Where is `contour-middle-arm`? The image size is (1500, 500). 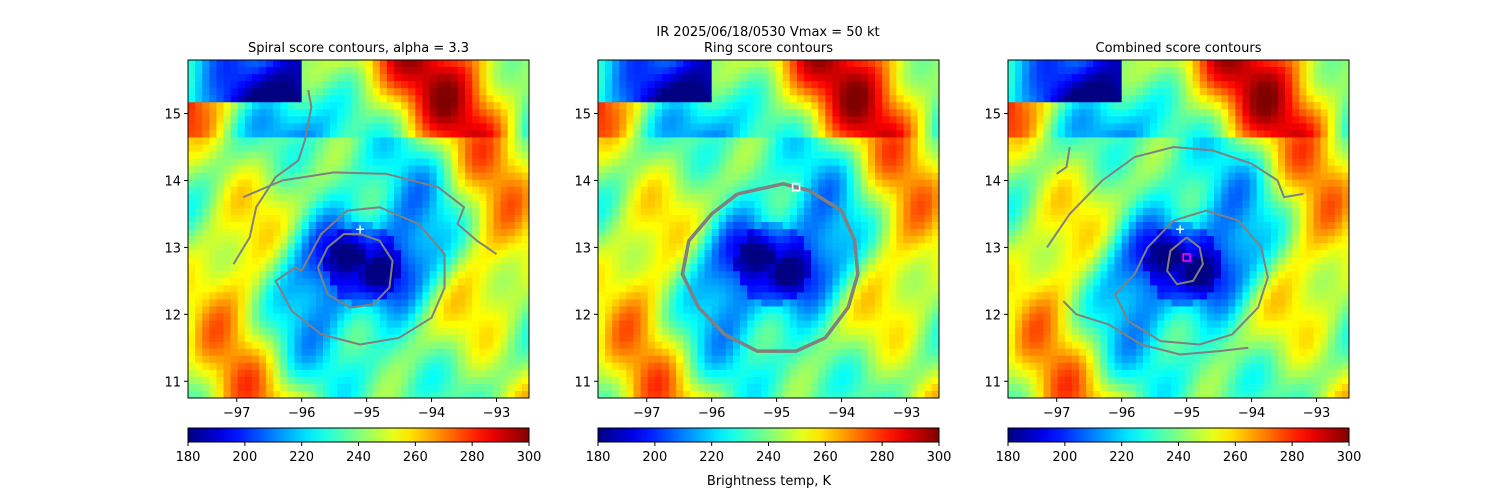 contour-middle-arm is located at coordinates (1155, 328).